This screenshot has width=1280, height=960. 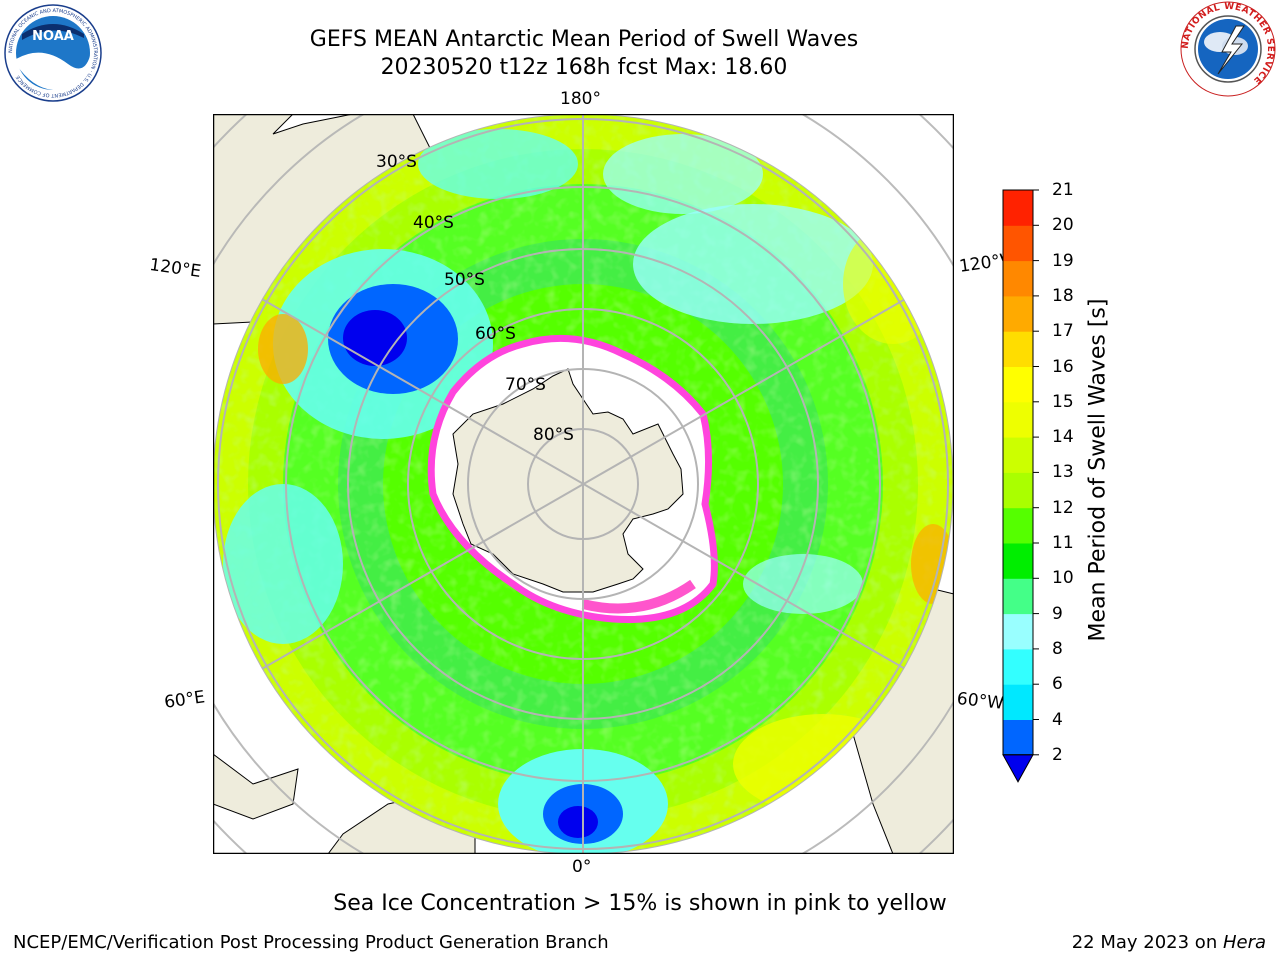 I want to click on colorbar-under-arrow, so click(x=1018, y=768).